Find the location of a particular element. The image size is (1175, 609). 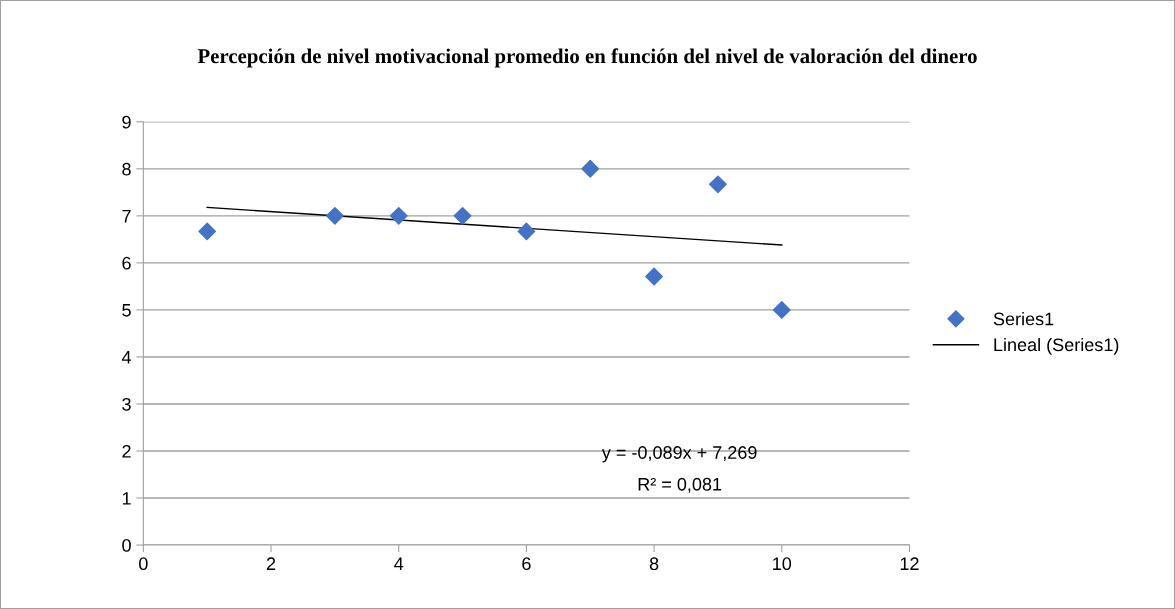

y-tick-label: 1 is located at coordinates (126, 498).